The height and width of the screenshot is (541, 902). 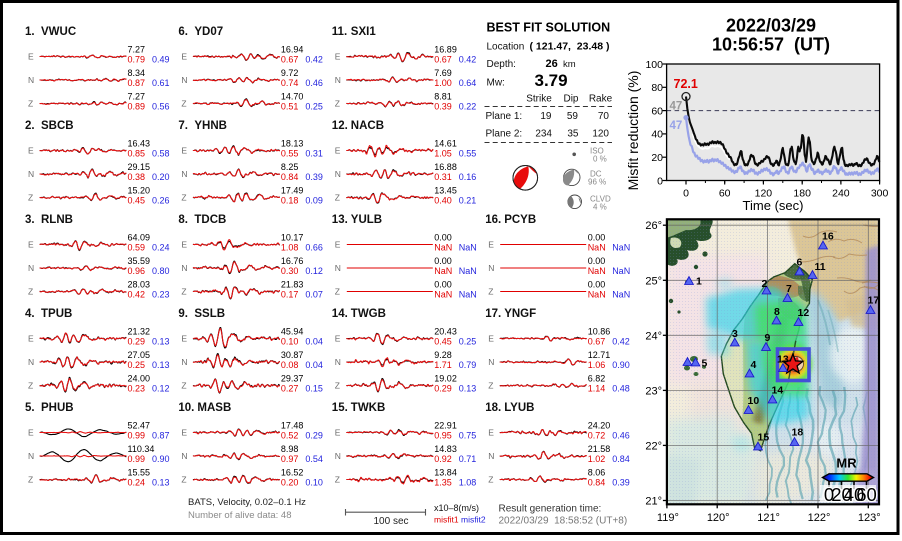 I want to click on svg-text: 0.17, so click(x=290, y=294).